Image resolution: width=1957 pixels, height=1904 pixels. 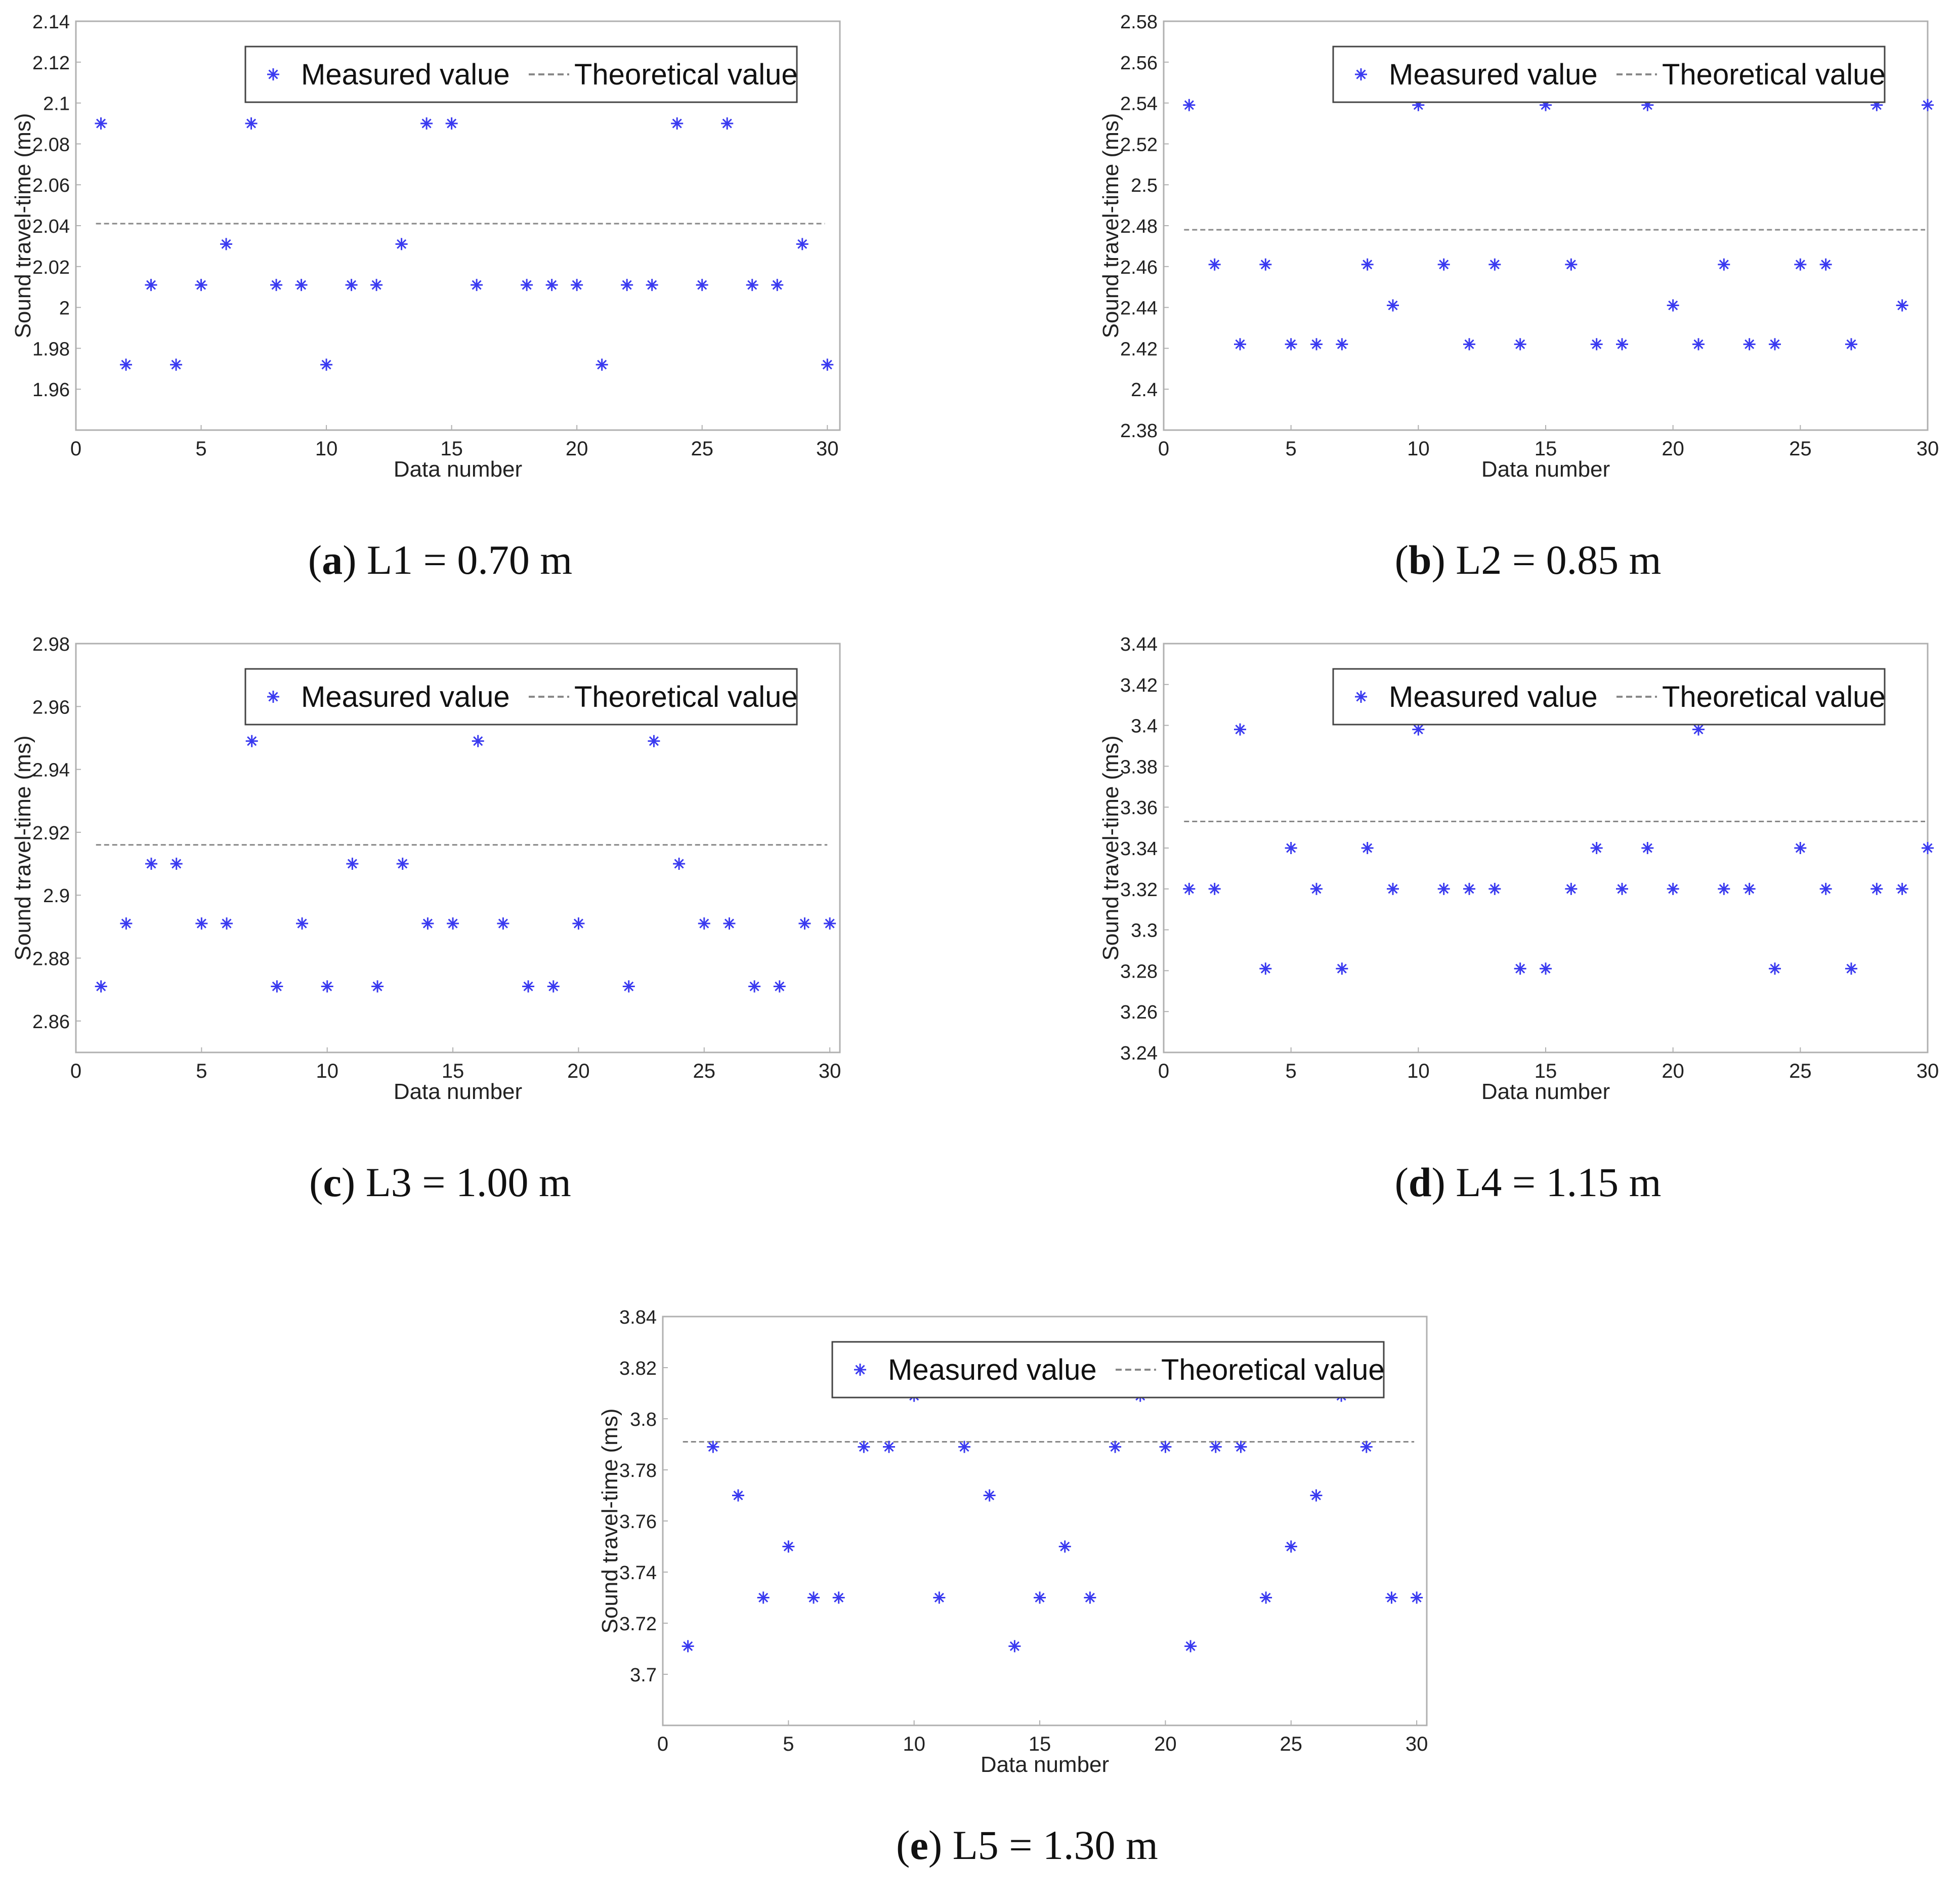 What do you see at coordinates (1139, 1053) in the screenshot?
I see `y-tick-label: 3.24` at bounding box center [1139, 1053].